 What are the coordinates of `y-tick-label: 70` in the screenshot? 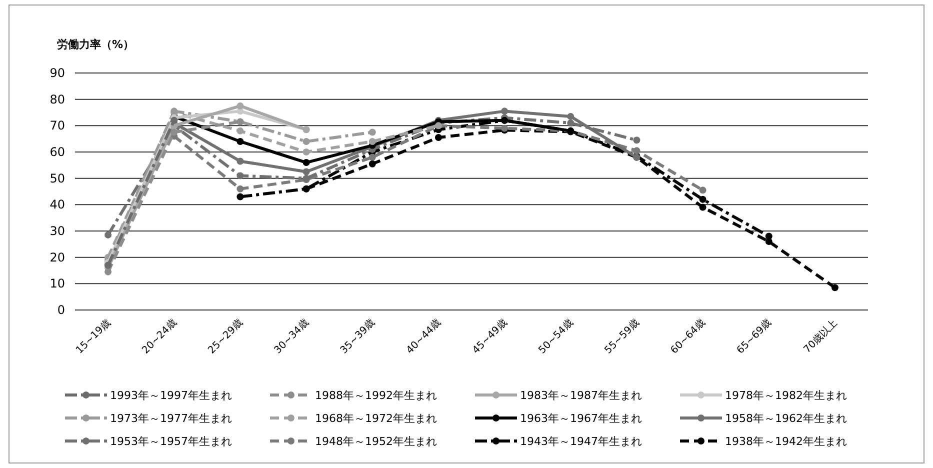 It's located at (57, 125).